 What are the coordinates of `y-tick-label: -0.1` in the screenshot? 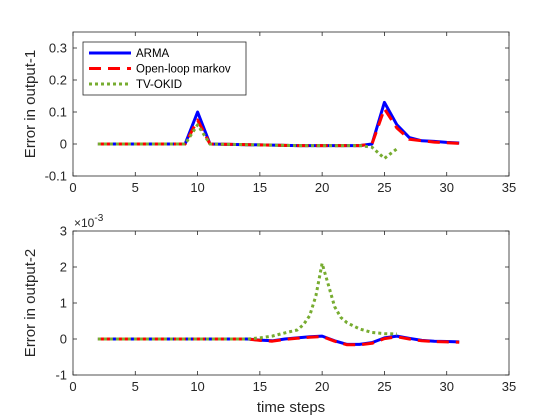 It's located at (56, 176).